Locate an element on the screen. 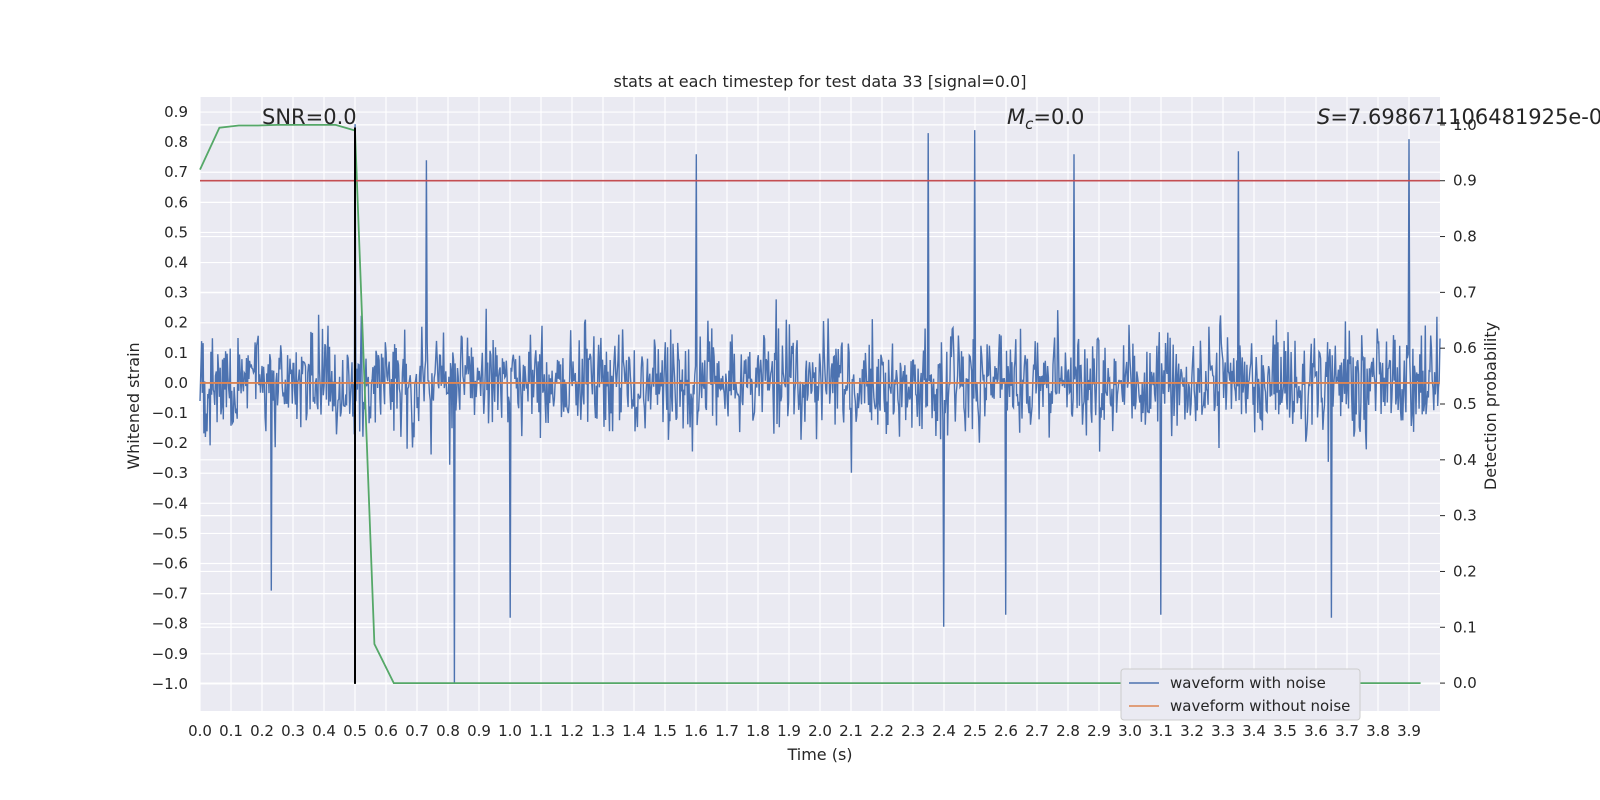 This screenshot has width=1600, height=800. x-tick-label: 0.3 is located at coordinates (293, 731).